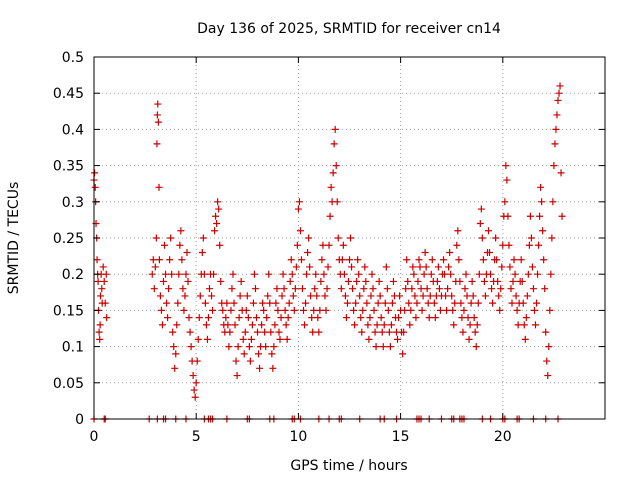 The height and width of the screenshot is (480, 640). Describe the element at coordinates (68, 311) in the screenshot. I see `y-tick-label: 0.15` at that location.